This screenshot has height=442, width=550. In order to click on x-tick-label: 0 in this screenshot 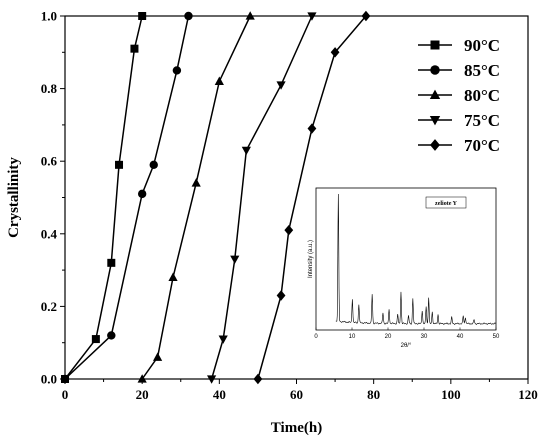, I will do `click(65, 394)`.